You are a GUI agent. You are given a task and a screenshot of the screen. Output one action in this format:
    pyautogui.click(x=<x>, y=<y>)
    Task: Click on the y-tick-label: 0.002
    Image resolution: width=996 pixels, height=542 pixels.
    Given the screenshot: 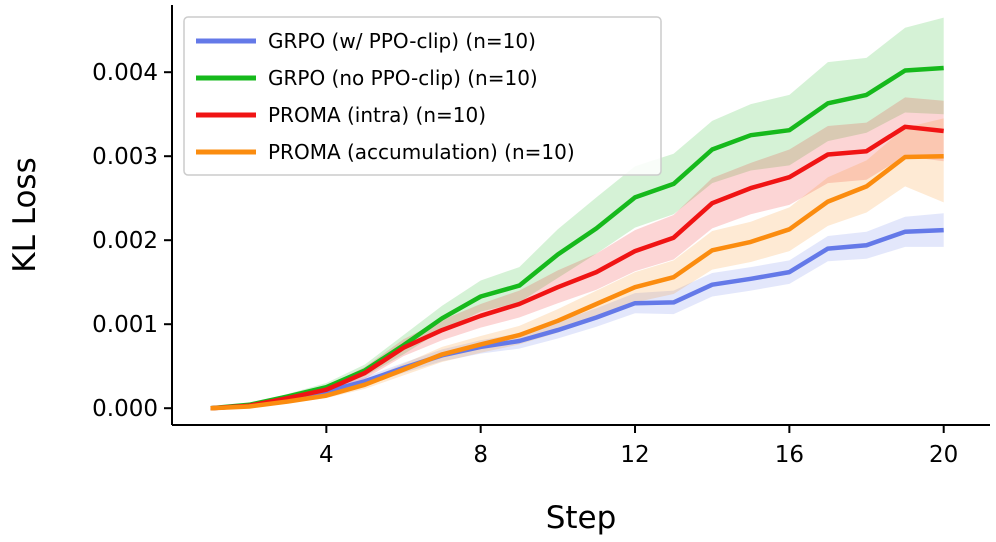 What is the action you would take?
    pyautogui.click(x=125, y=241)
    